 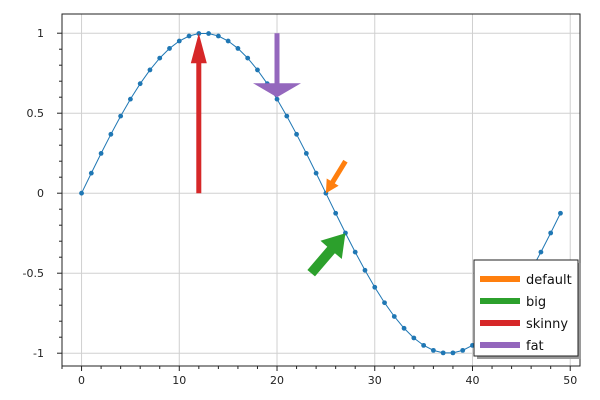 I want to click on y-tick-label: 1, so click(x=40, y=33).